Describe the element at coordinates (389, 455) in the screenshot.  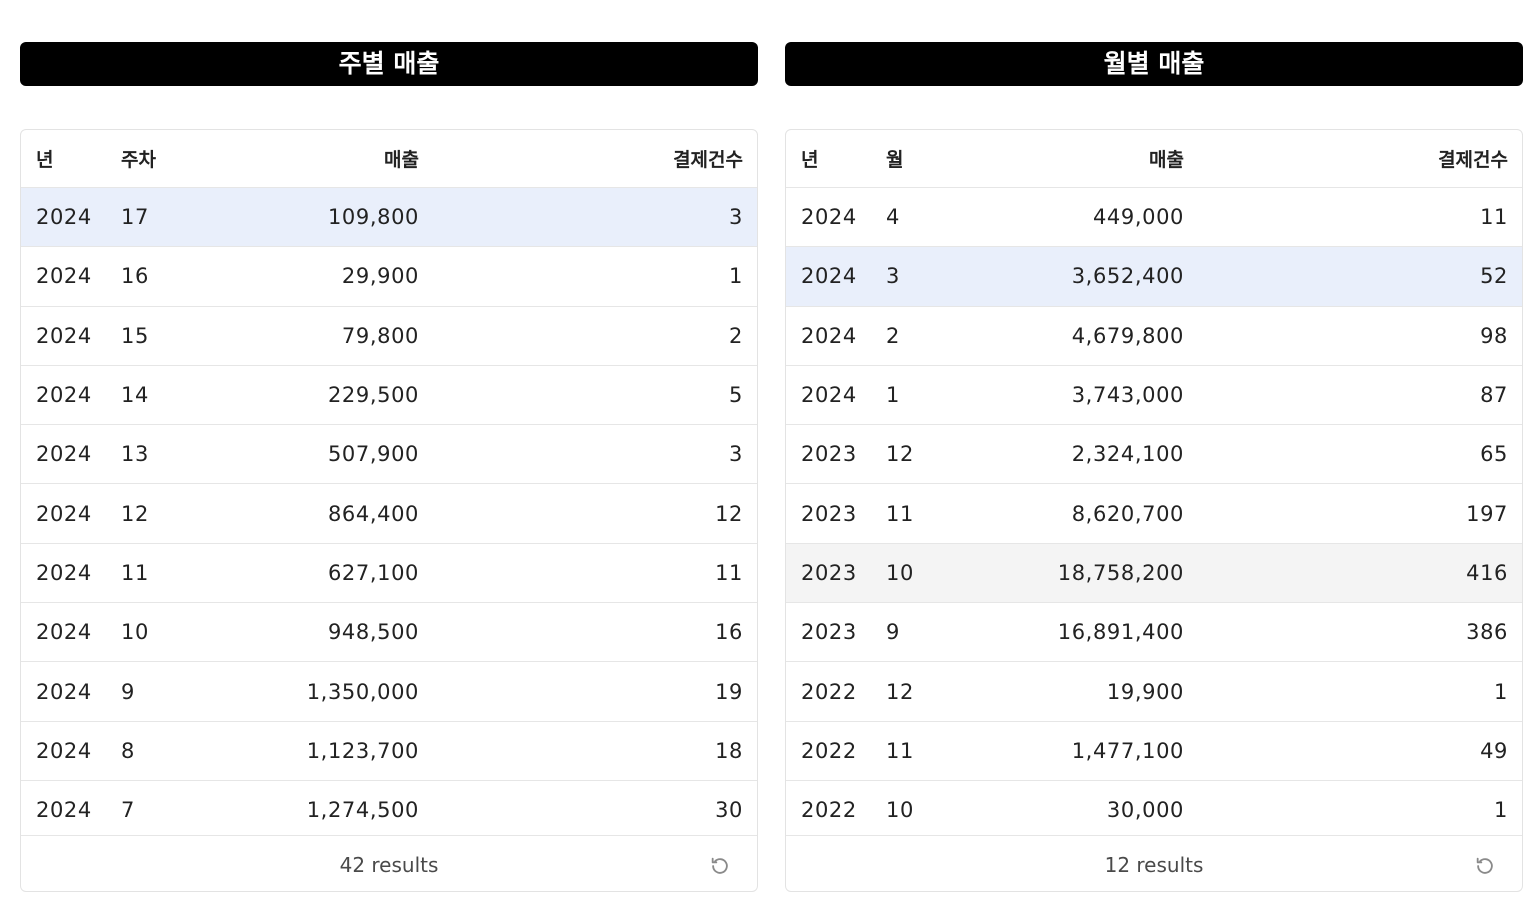
I see `table-row: 2024 13 507,900 3` at that location.